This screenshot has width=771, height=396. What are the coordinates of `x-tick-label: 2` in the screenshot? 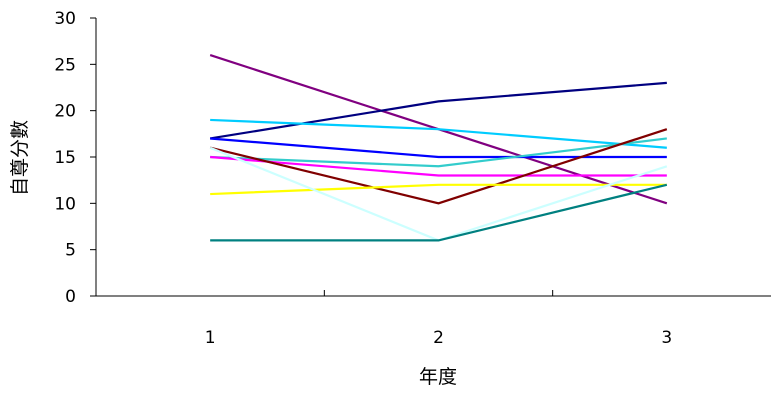 It's located at (438, 338).